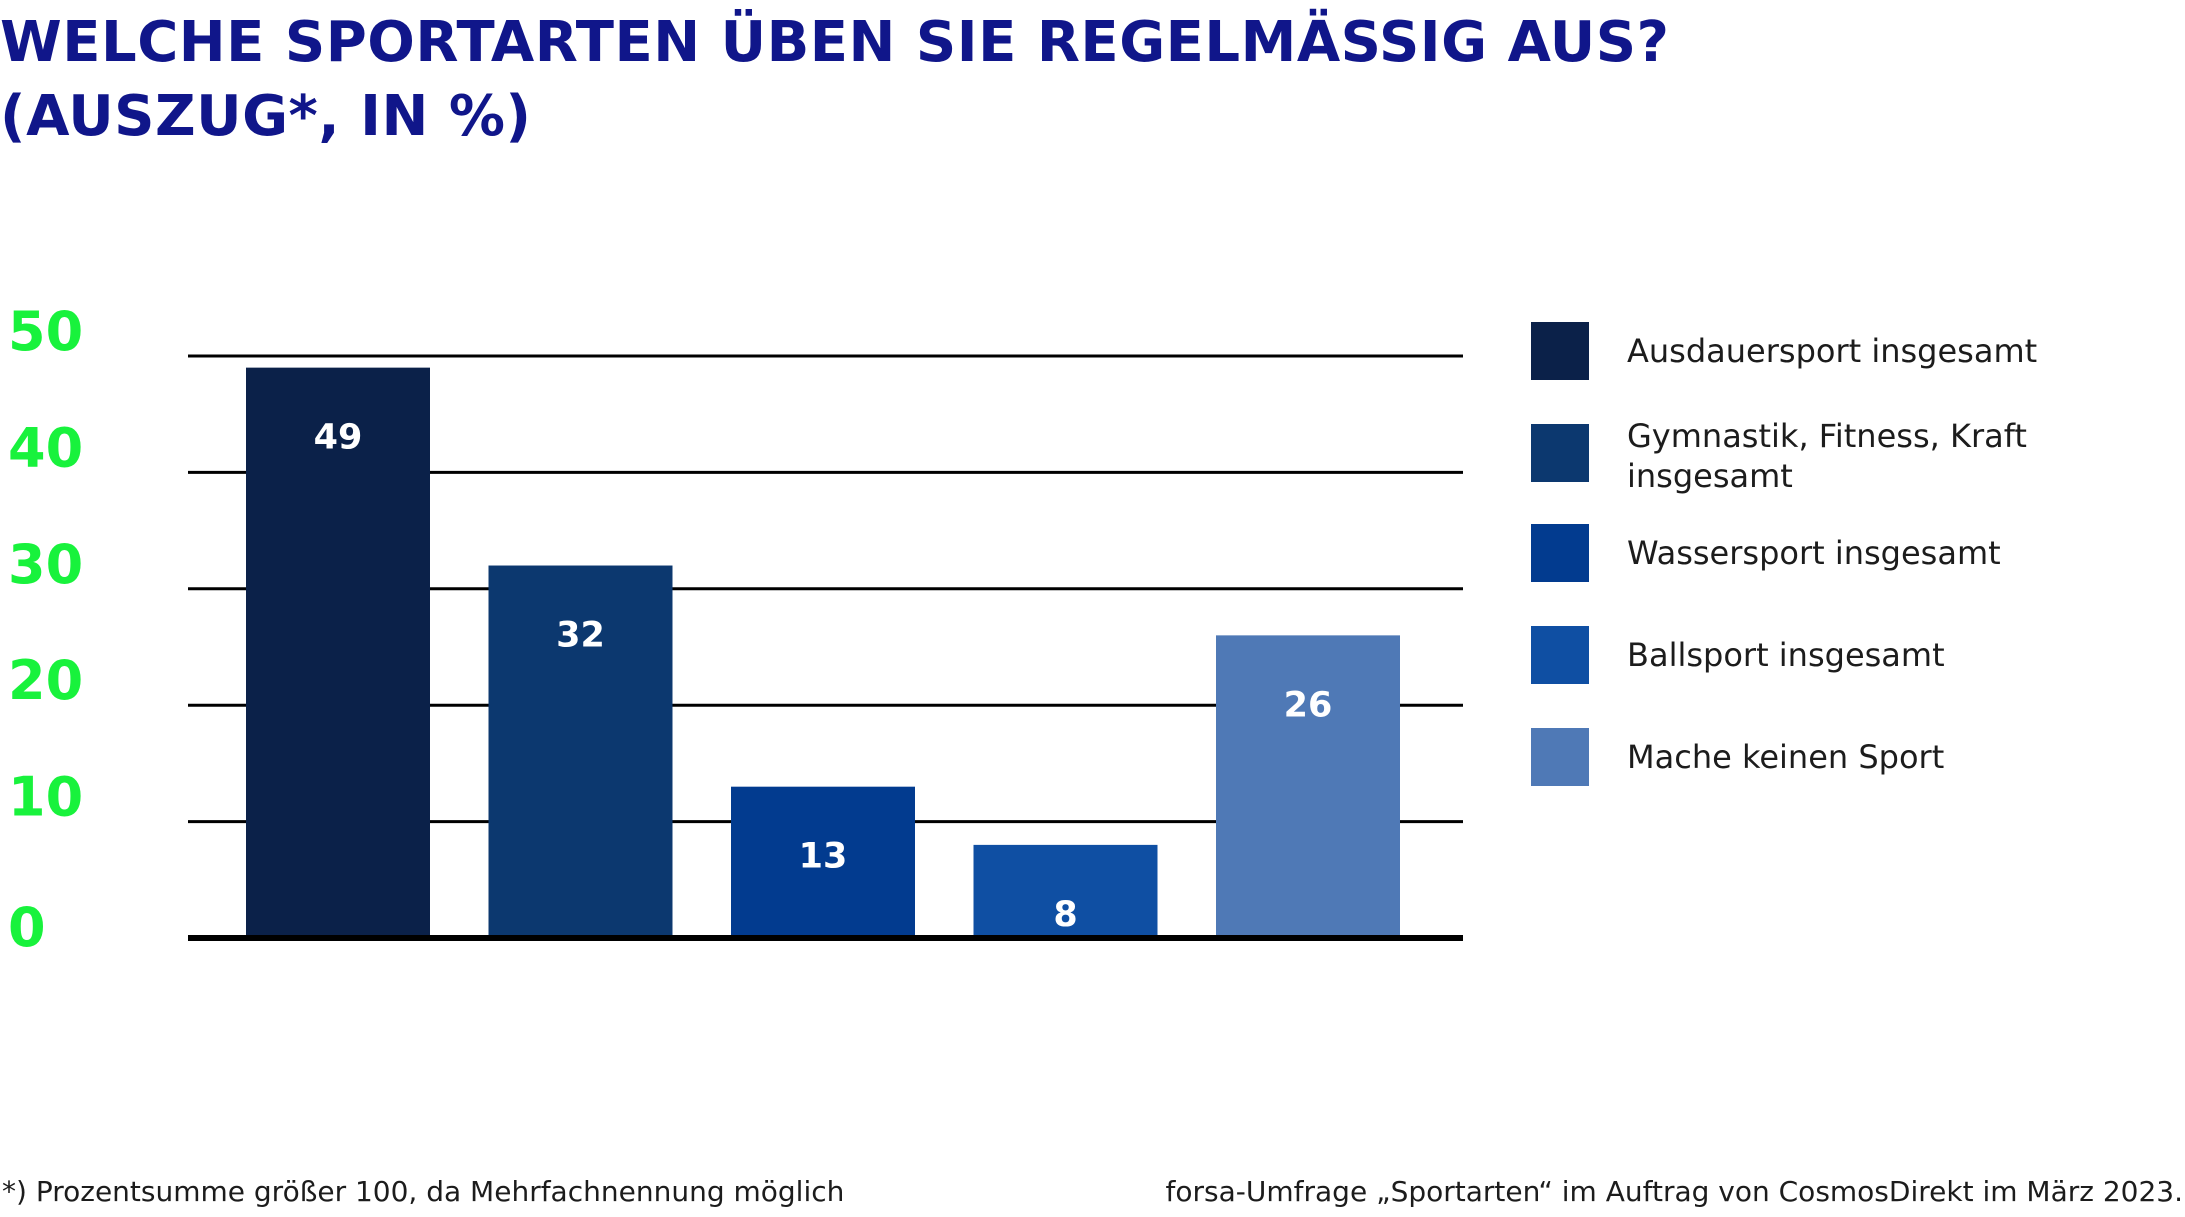 This screenshot has height=1217, width=2185. I want to click on legend-label-1: Ausdauersport insgesamt, so click(1832, 351).